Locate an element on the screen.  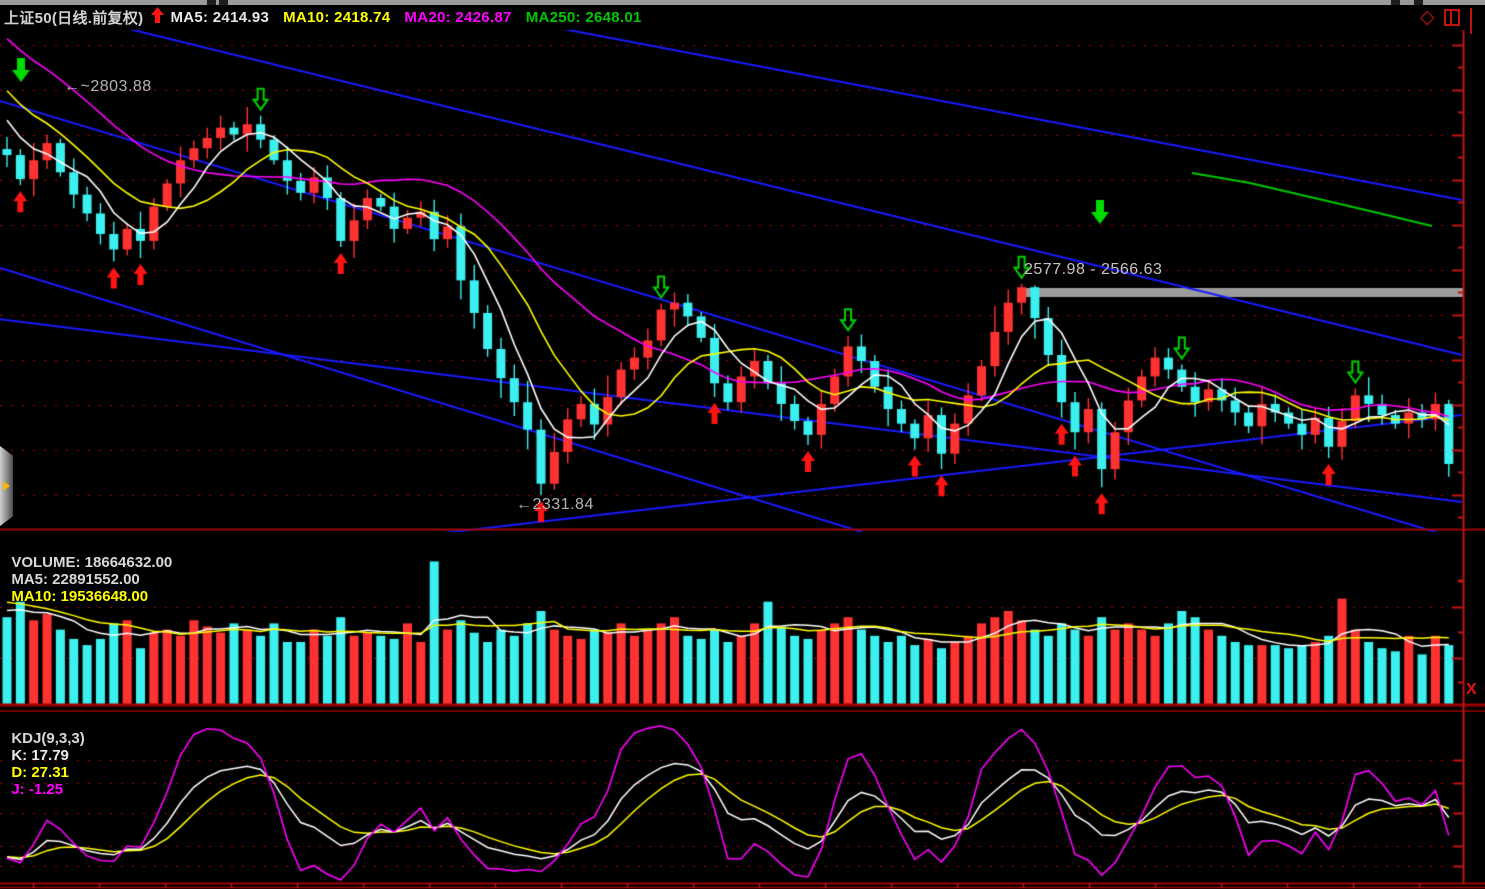
ma10-readout: MA10: 2418.74 is located at coordinates (337, 17).